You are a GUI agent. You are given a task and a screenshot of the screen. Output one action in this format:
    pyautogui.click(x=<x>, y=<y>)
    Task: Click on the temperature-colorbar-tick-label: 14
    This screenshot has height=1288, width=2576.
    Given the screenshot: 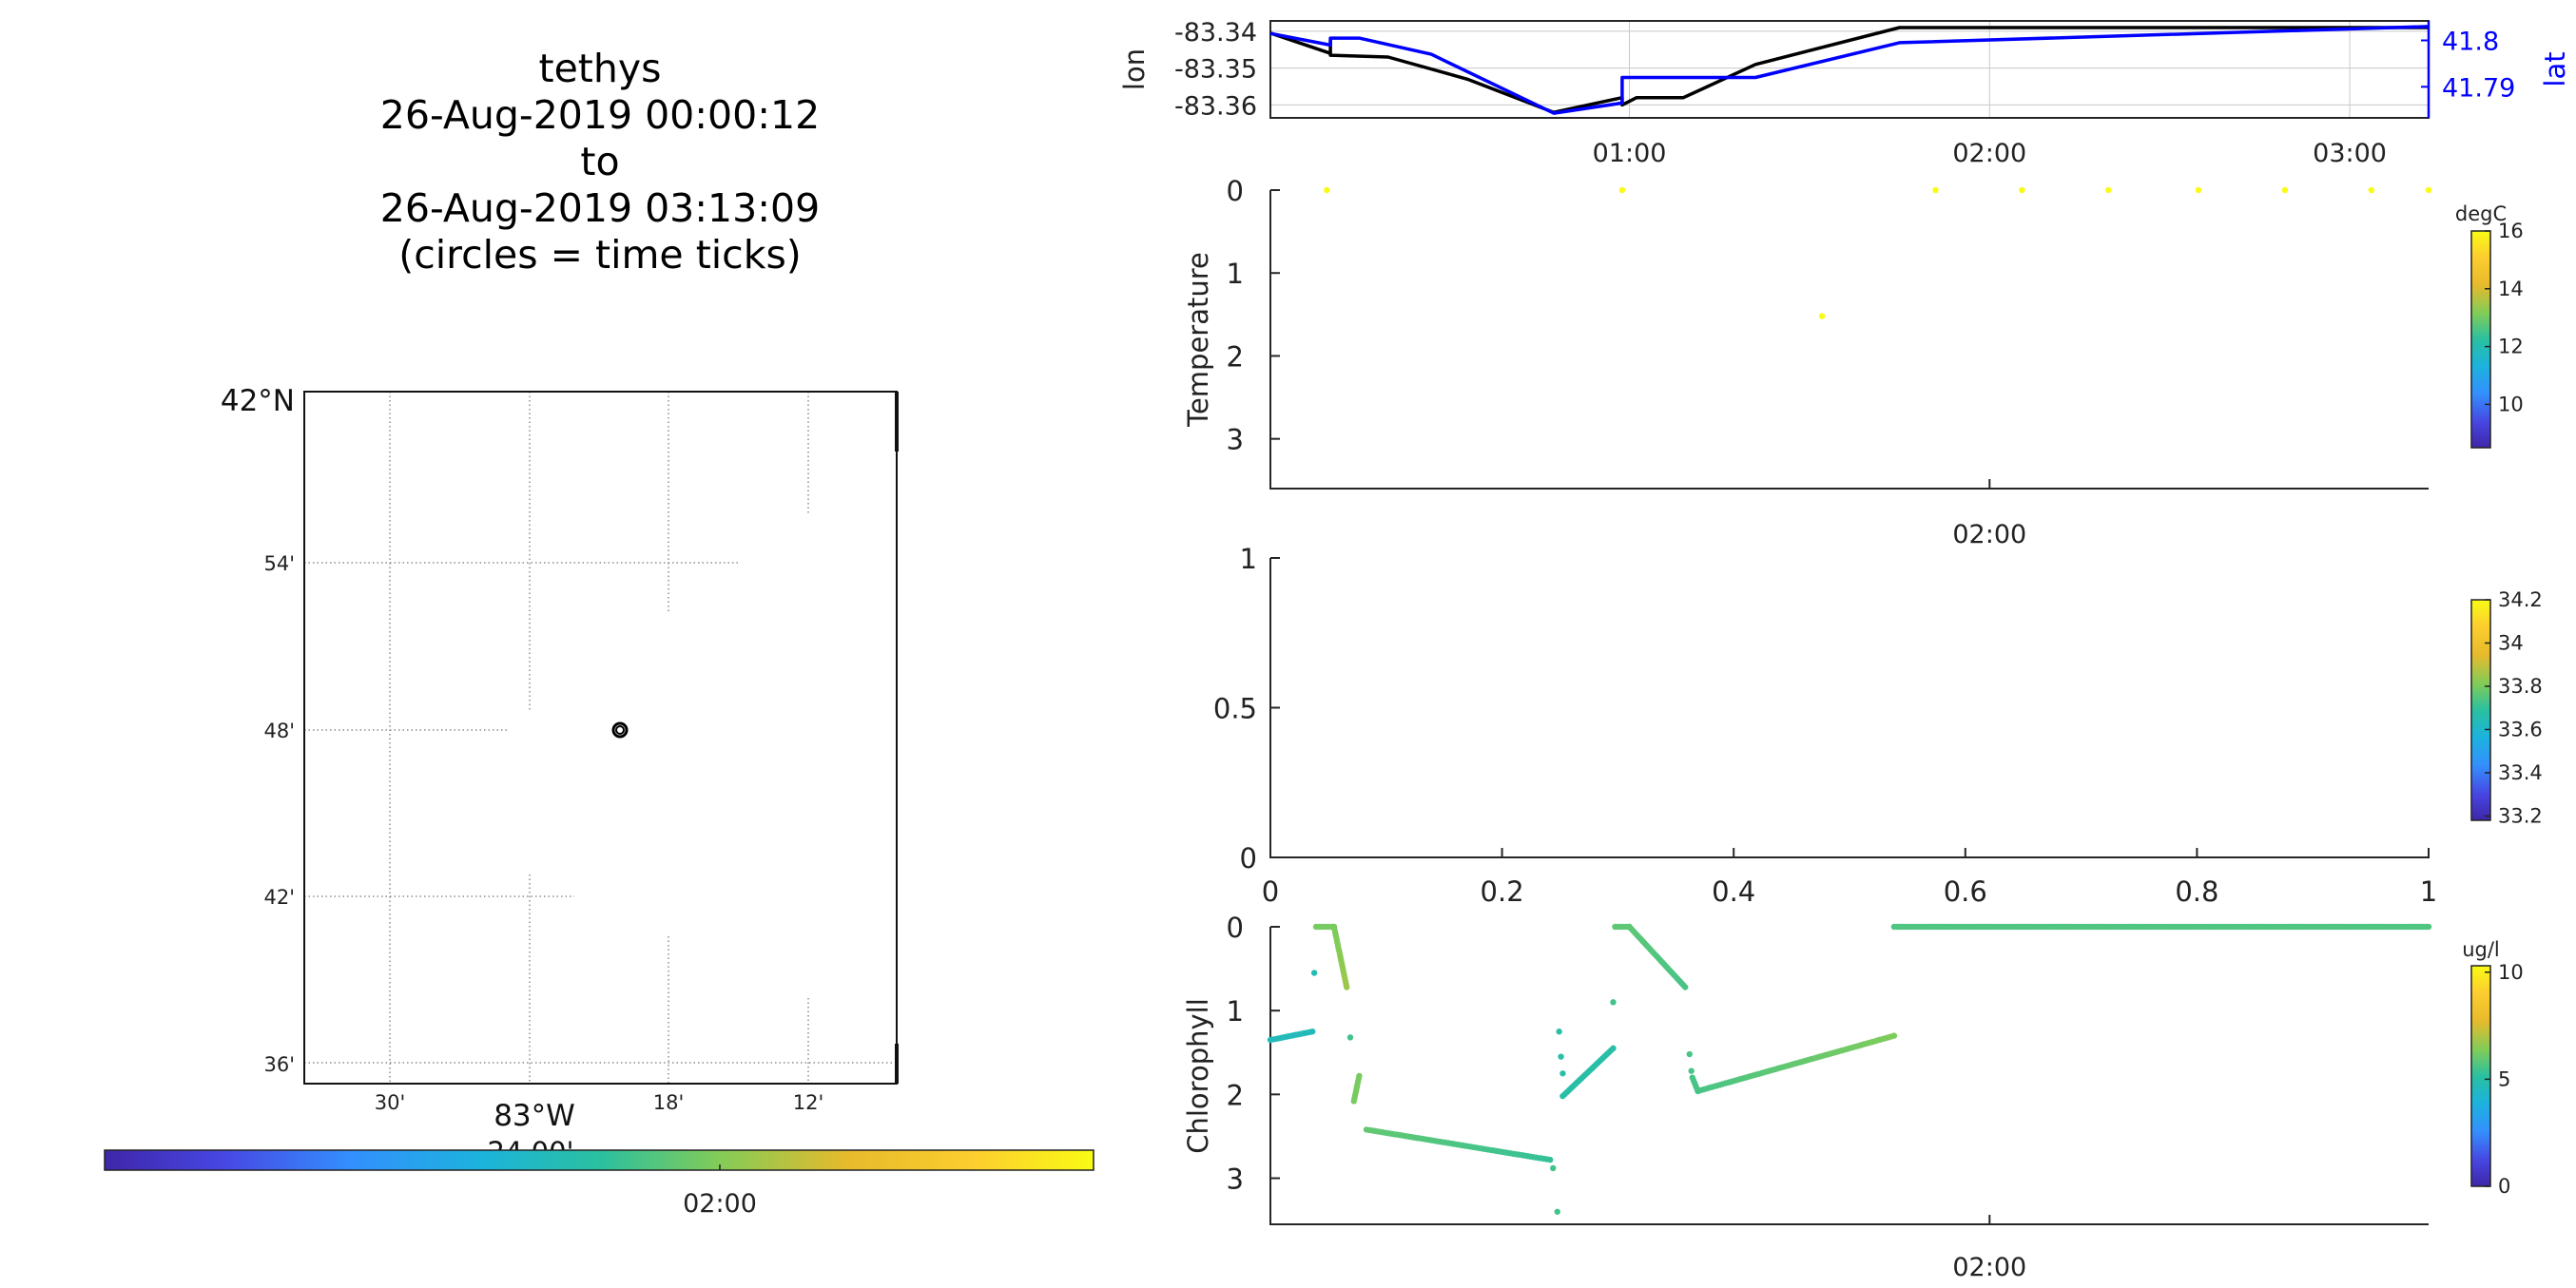 What is the action you would take?
    pyautogui.click(x=2511, y=289)
    